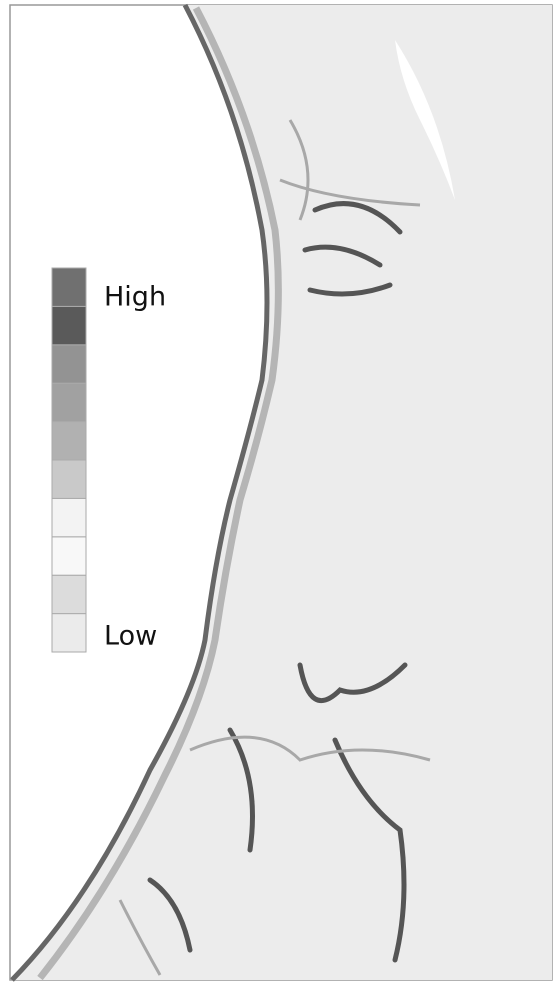 The height and width of the screenshot is (985, 558). I want to click on legend-low-label: Low, so click(130, 636).